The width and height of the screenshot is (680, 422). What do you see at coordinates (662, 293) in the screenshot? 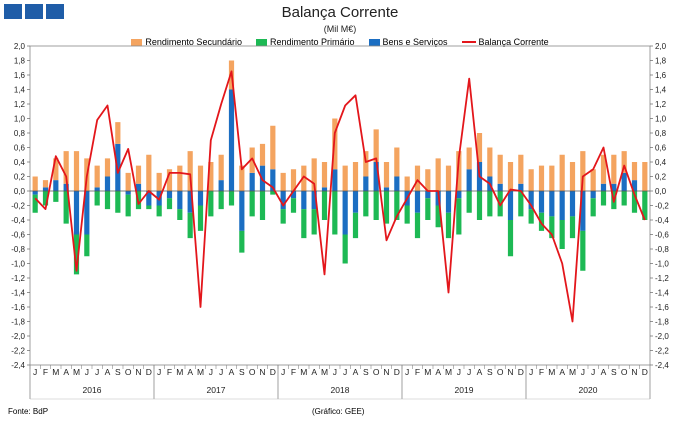
I see `y-tick-label-right: -1,4` at bounding box center [662, 293].